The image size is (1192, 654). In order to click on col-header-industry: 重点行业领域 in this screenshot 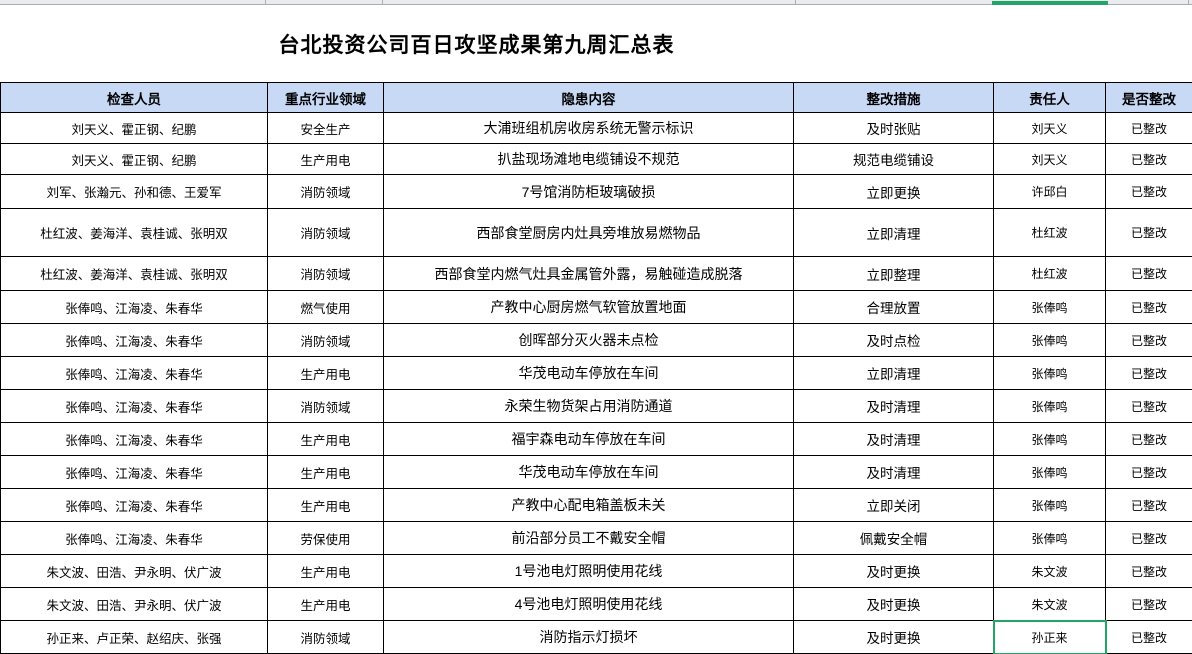, I will do `click(326, 98)`.